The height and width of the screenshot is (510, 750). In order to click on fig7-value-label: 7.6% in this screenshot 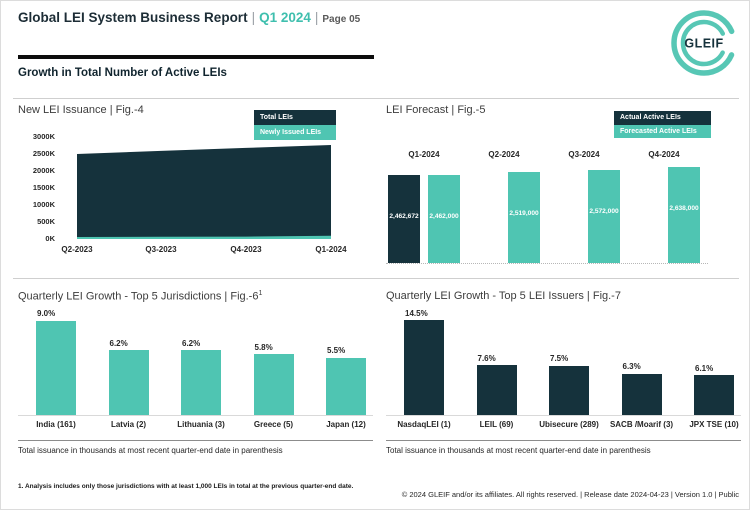, I will do `click(486, 358)`.